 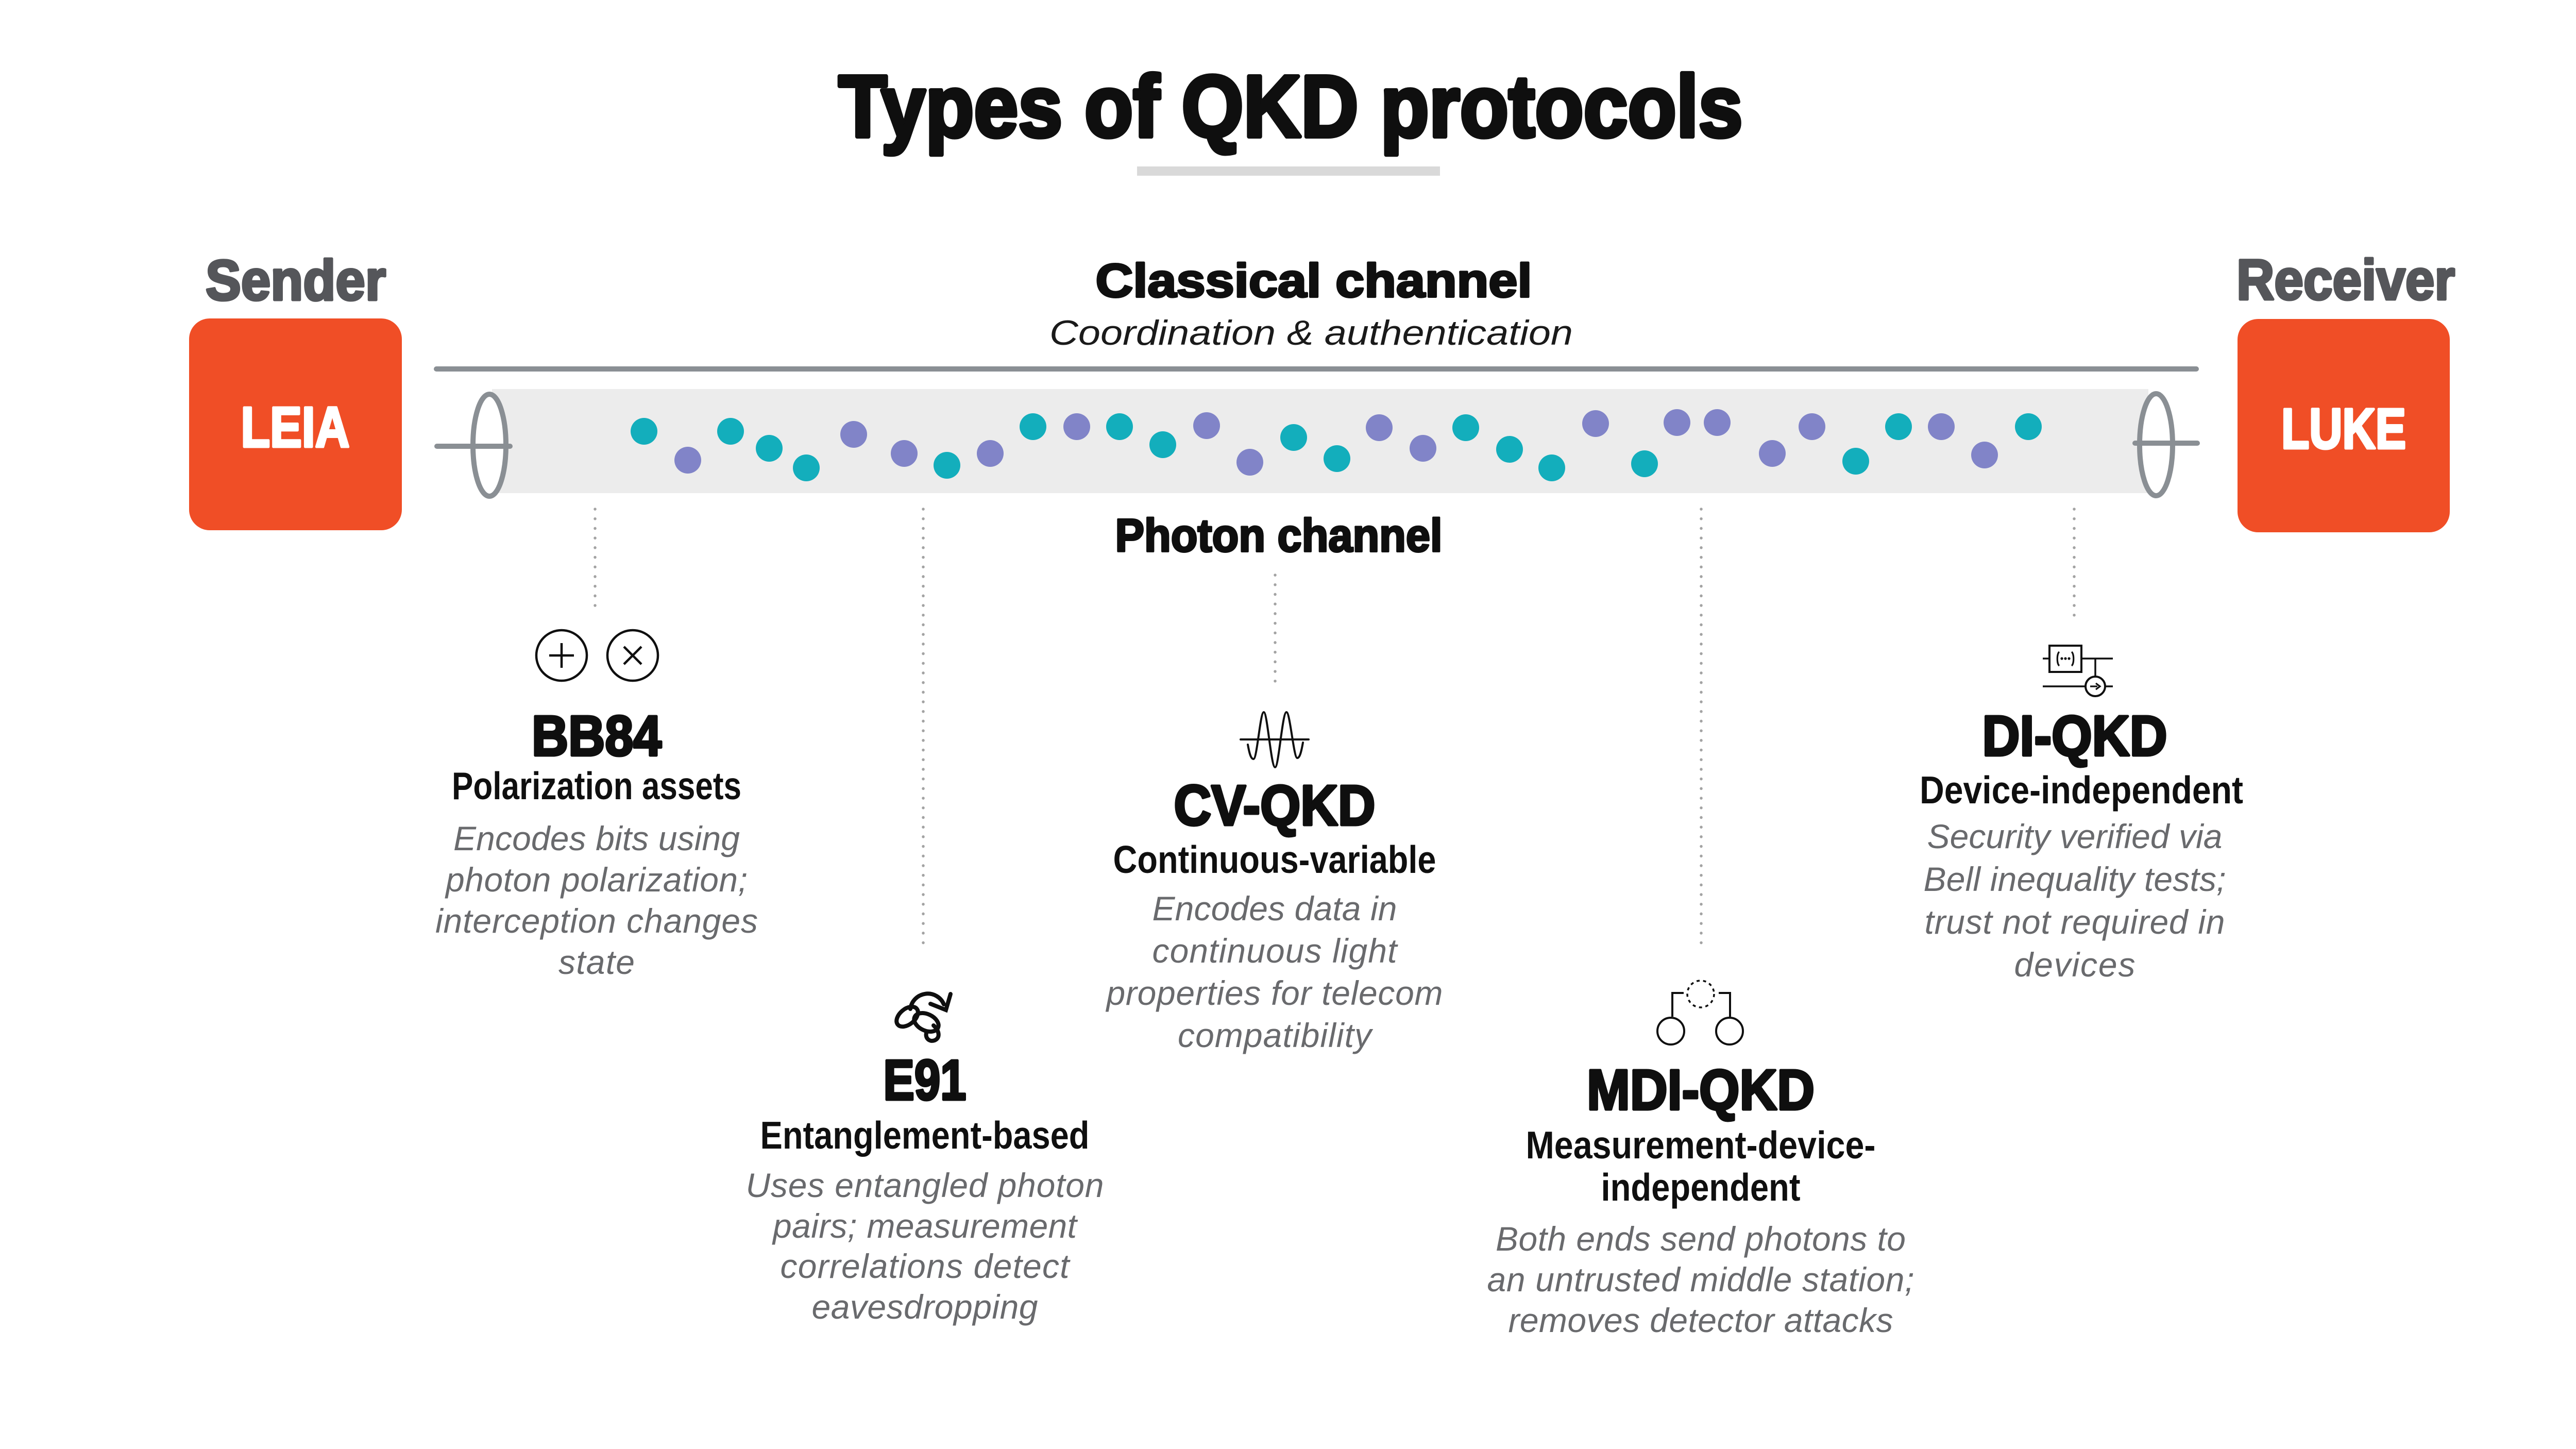 What do you see at coordinates (596, 880) in the screenshot?
I see `svg-text: photon polarization;` at bounding box center [596, 880].